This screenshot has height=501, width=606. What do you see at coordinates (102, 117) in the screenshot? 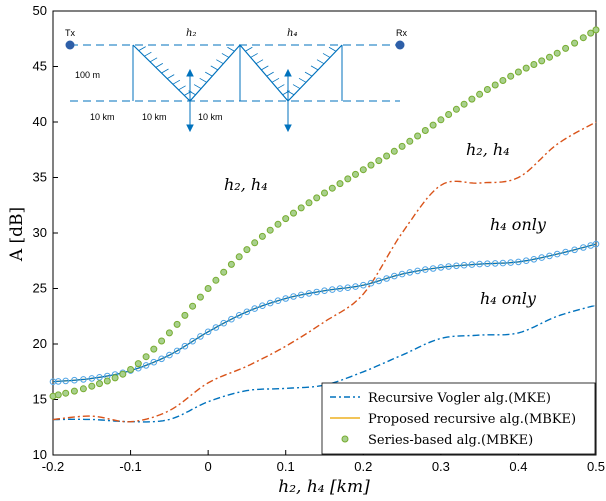
I see `inset-dist1-label: 10 km` at bounding box center [102, 117].